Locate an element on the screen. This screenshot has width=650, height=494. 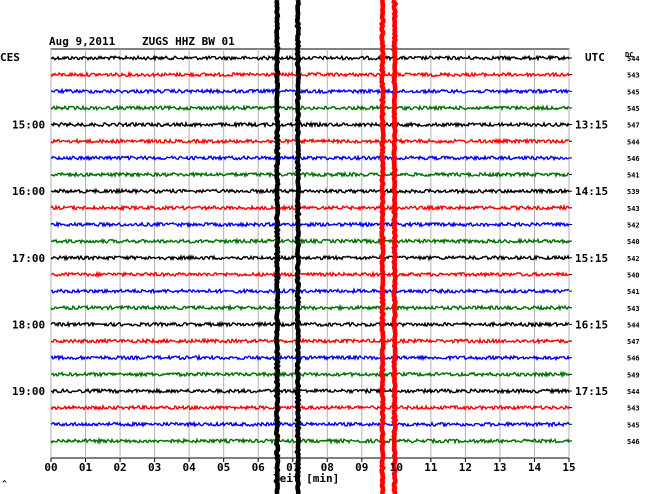
x-tick-label: 09 is located at coordinates (361, 467).